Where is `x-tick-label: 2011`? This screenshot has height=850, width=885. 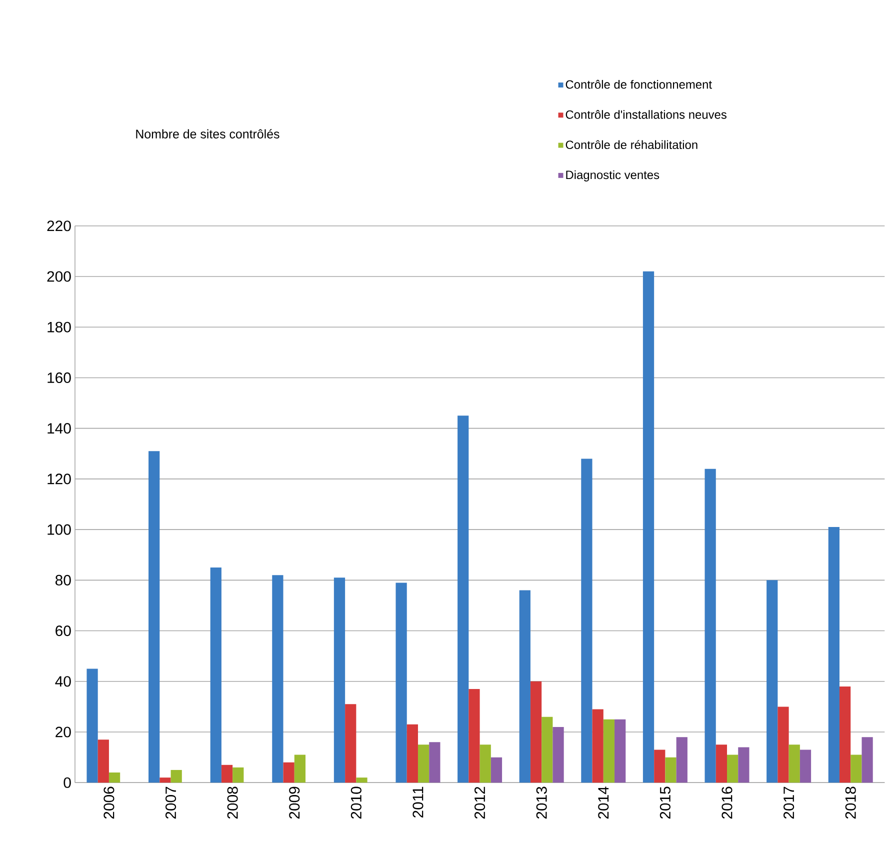 x-tick-label: 2011 is located at coordinates (418, 802).